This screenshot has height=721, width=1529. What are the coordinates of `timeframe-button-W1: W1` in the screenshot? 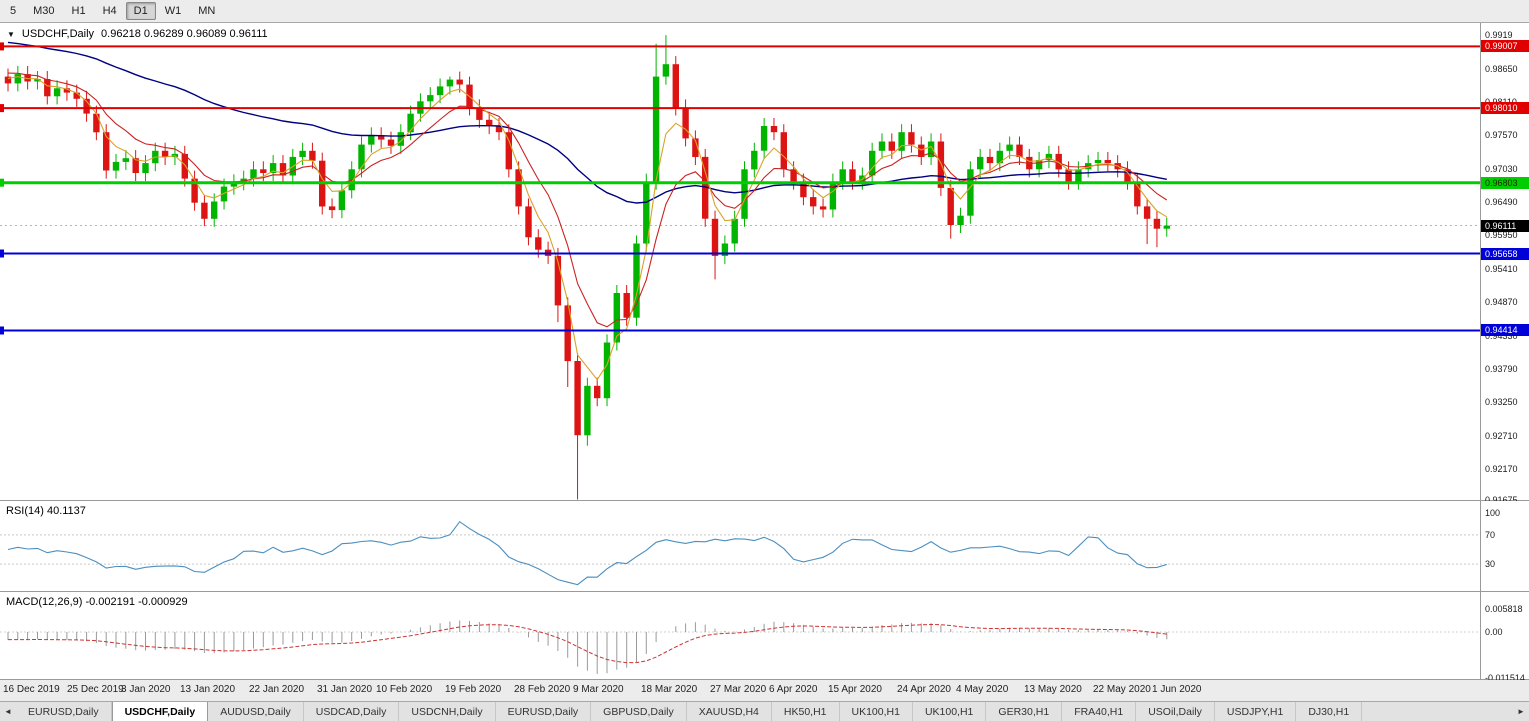 It's located at (173, 11).